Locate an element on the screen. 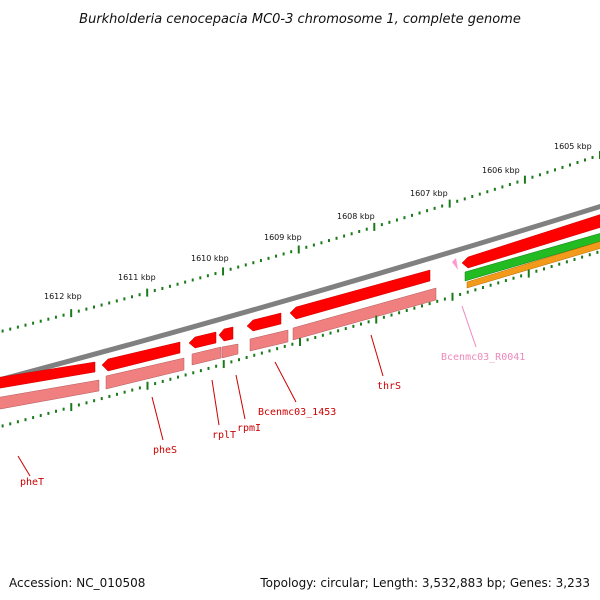 This screenshot has height=600, width=600. cds-right is located at coordinates (530, 241).